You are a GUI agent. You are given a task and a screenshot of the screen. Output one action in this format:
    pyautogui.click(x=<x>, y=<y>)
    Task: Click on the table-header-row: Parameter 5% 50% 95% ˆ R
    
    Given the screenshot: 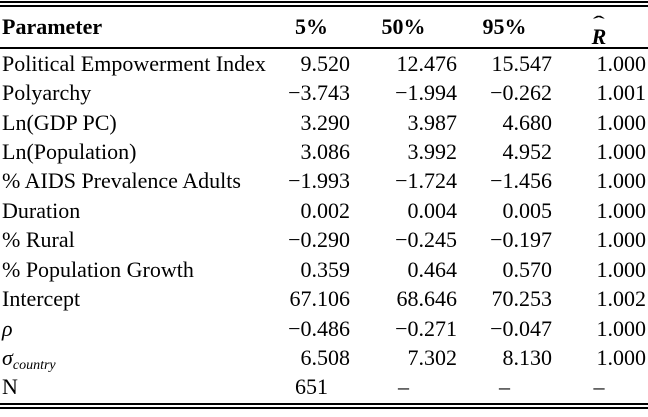 What is the action you would take?
    pyautogui.click(x=324, y=28)
    